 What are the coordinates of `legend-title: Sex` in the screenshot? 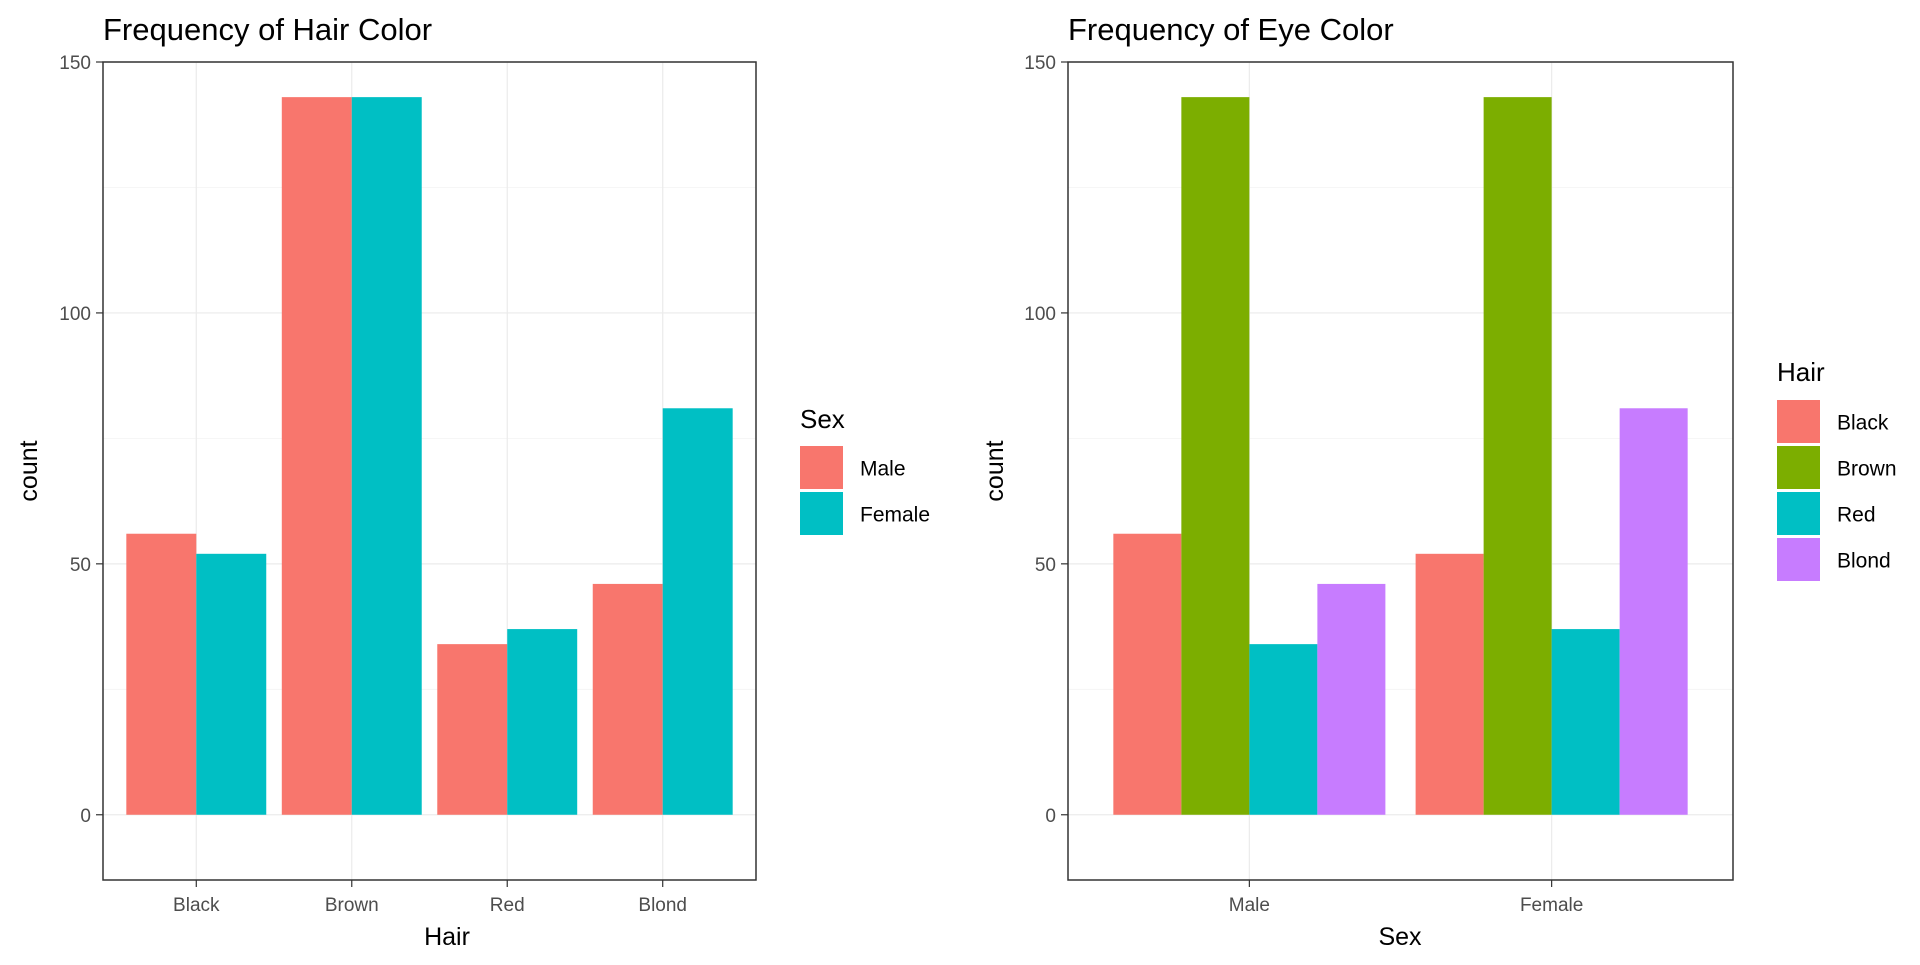 It's located at (822, 419).